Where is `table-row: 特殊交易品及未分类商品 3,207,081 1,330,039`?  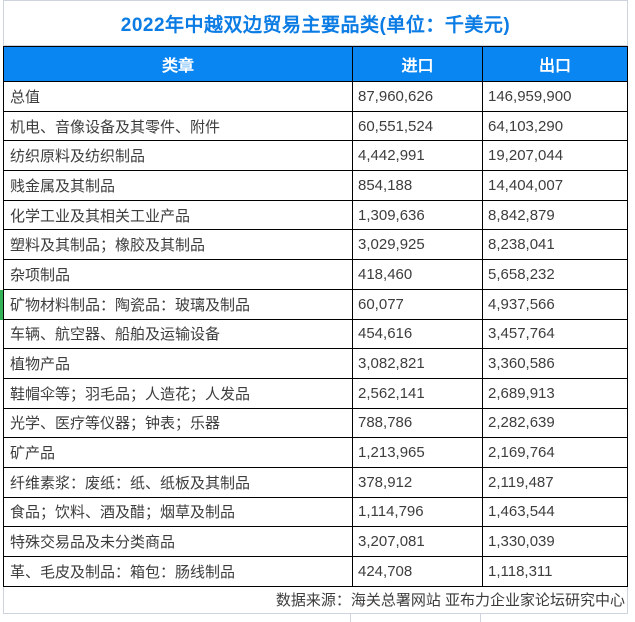 table-row: 特殊交易品及未分类商品 3,207,081 1,330,039 is located at coordinates (315, 542).